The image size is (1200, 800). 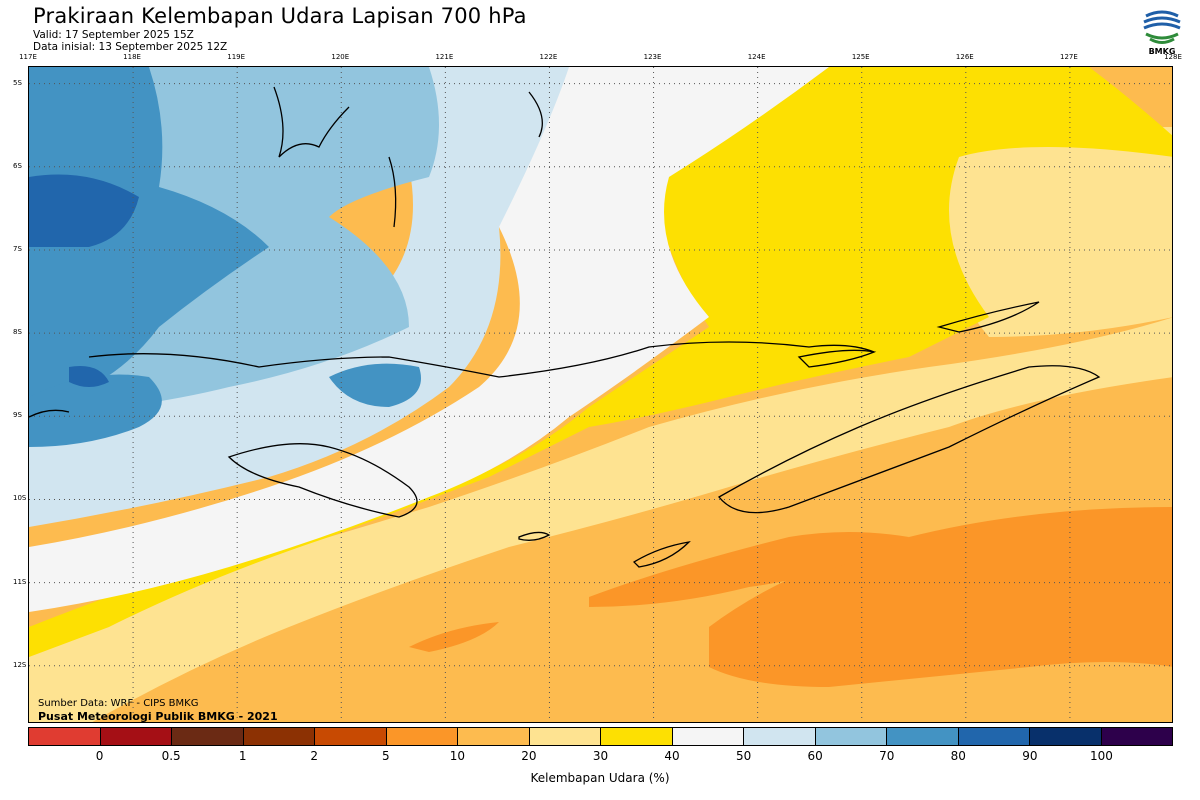 I want to click on lon-label-126E: 126E, so click(x=964, y=57).